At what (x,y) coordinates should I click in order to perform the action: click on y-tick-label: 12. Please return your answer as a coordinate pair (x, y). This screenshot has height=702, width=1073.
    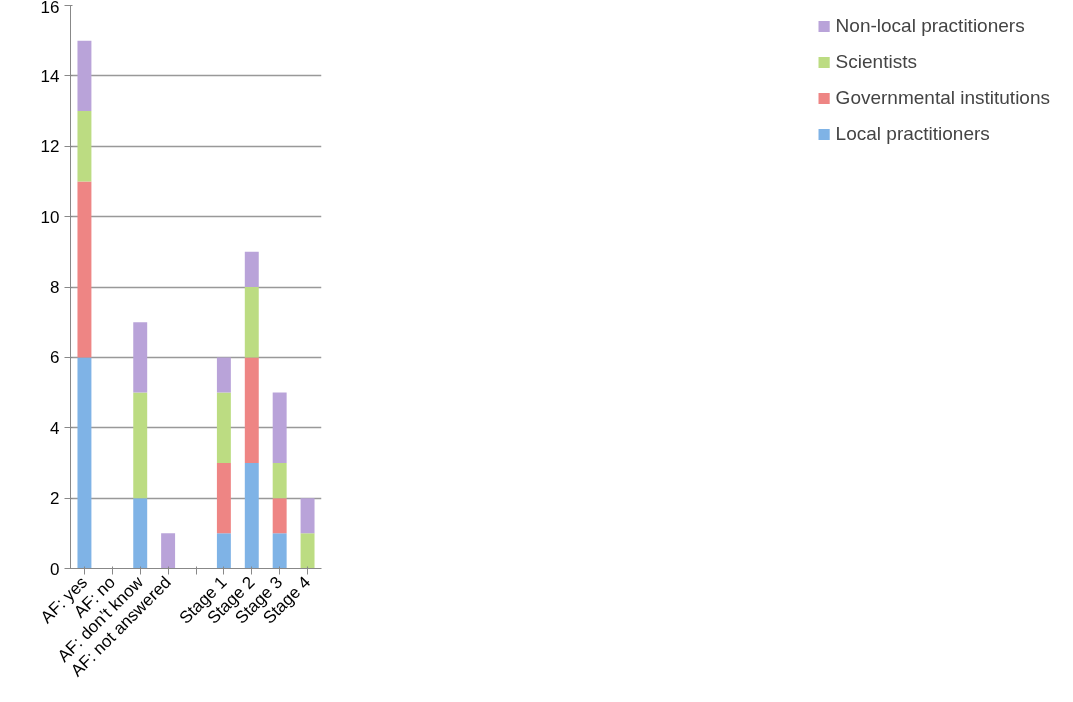
    Looking at the image, I should click on (50, 147).